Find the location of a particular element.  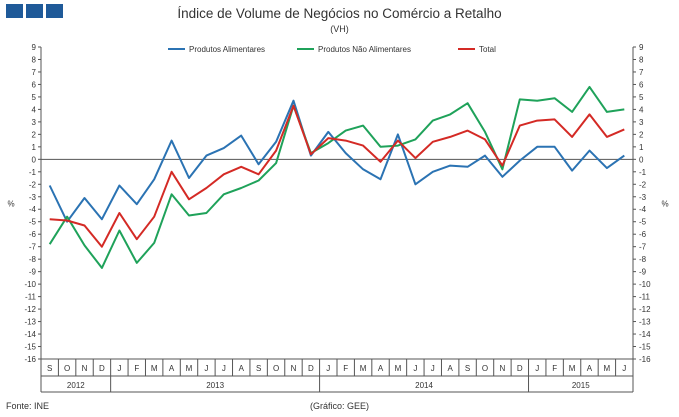

y-tick-label-left: 5 is located at coordinates (34, 97).